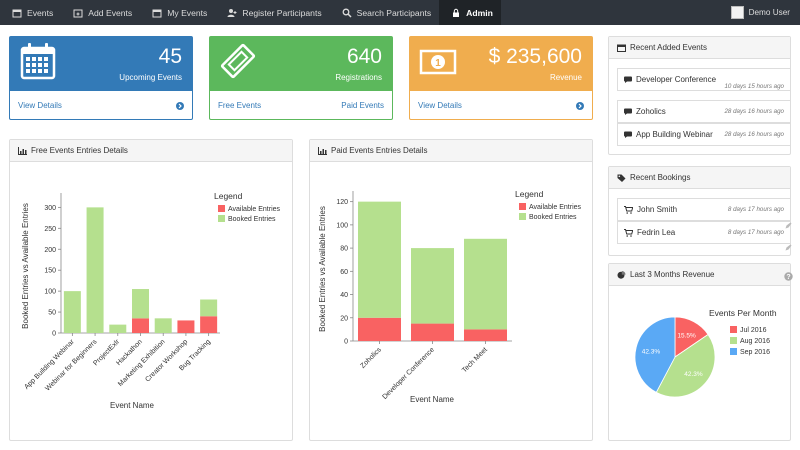 The image size is (800, 450). I want to click on nav-search-participants: Search Participants, so click(385, 12).